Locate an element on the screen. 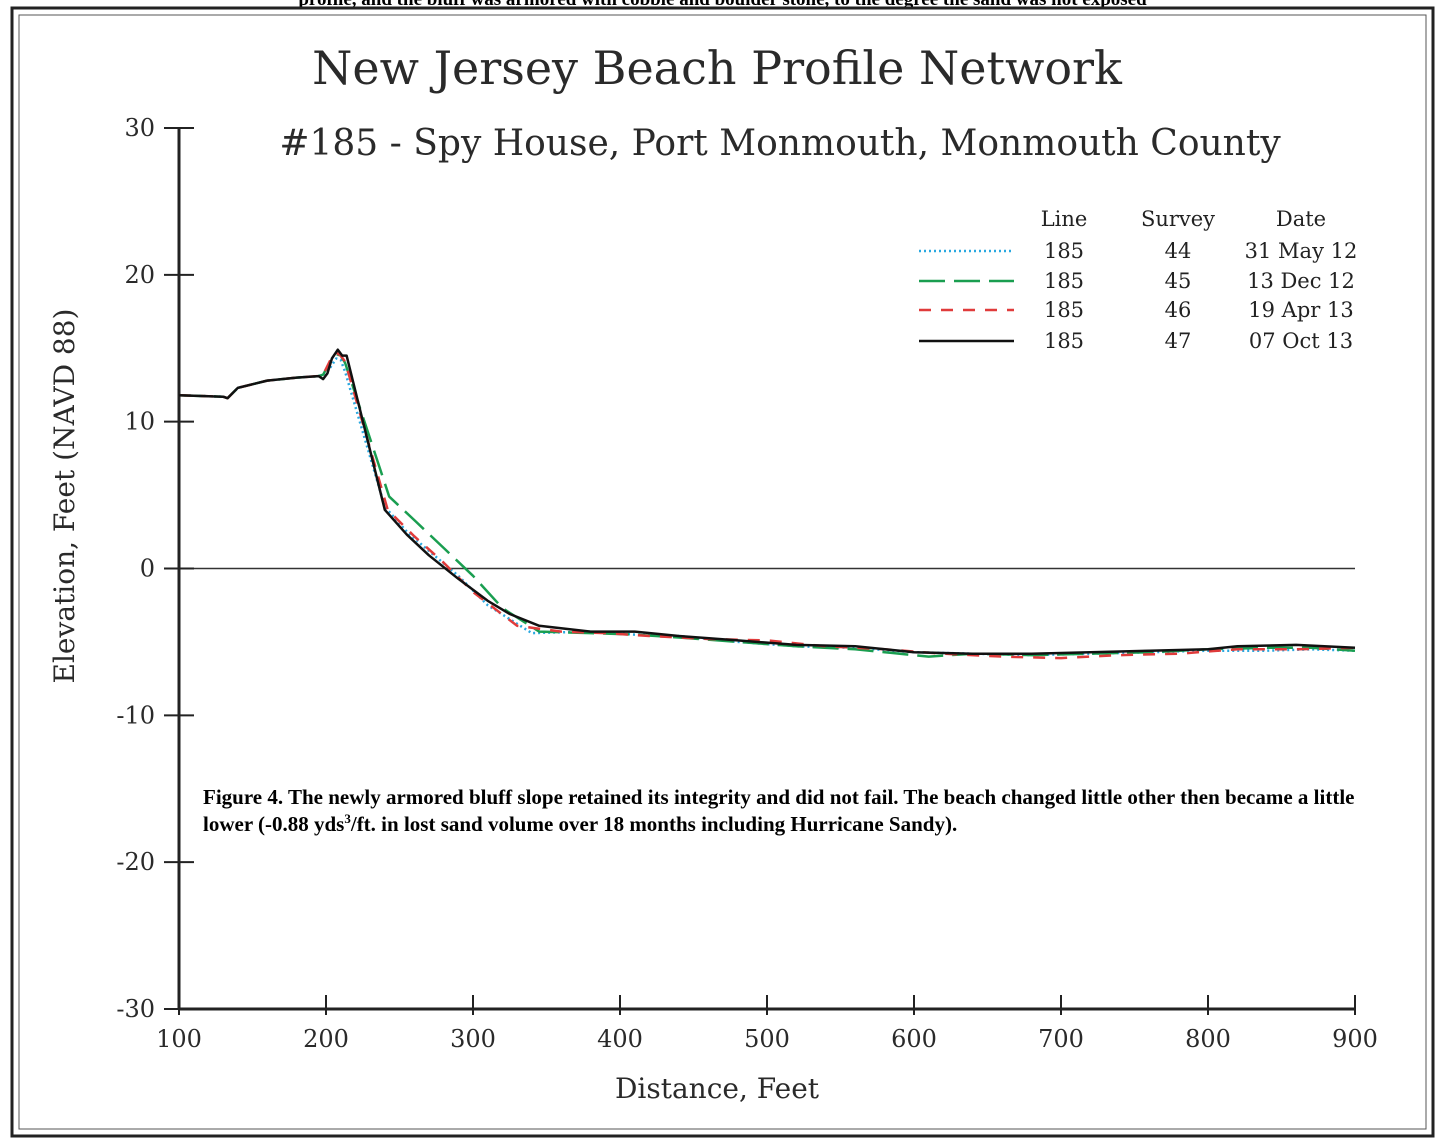 The height and width of the screenshot is (1142, 1445). legend-header: Line is located at coordinates (1064, 219).